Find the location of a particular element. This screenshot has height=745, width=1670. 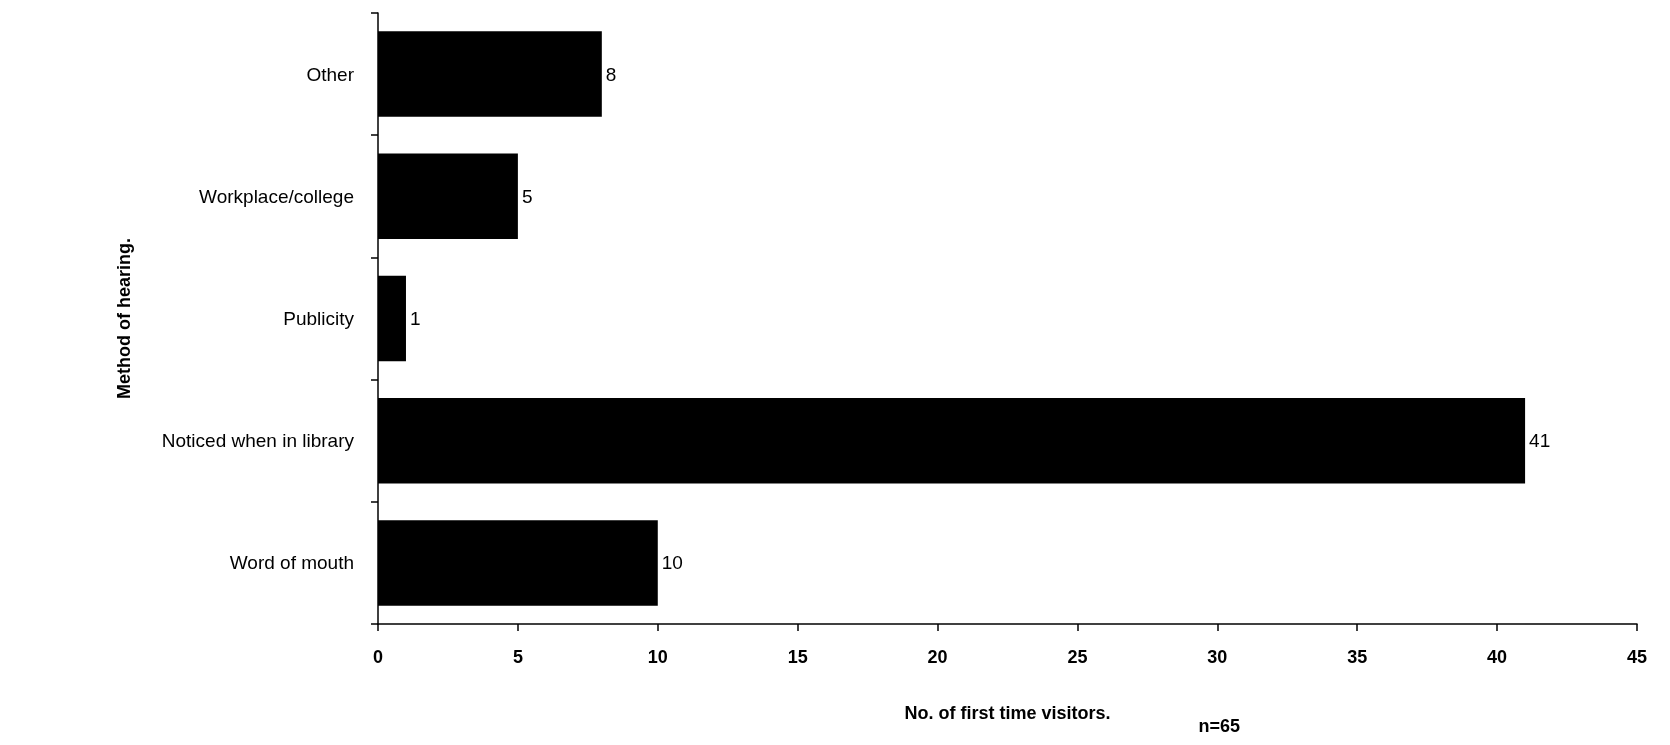

x-tick-label: 45 is located at coordinates (1637, 657).